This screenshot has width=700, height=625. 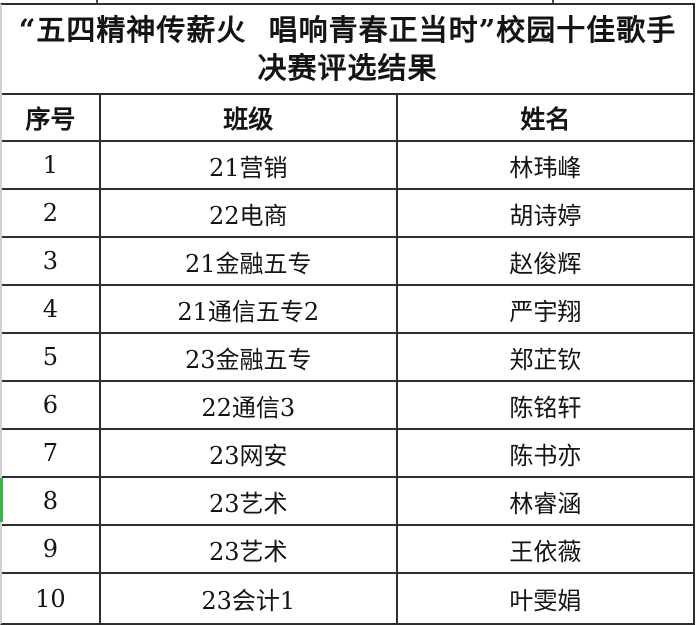 I want to click on cell-name: 赵俊辉, so click(x=544, y=261).